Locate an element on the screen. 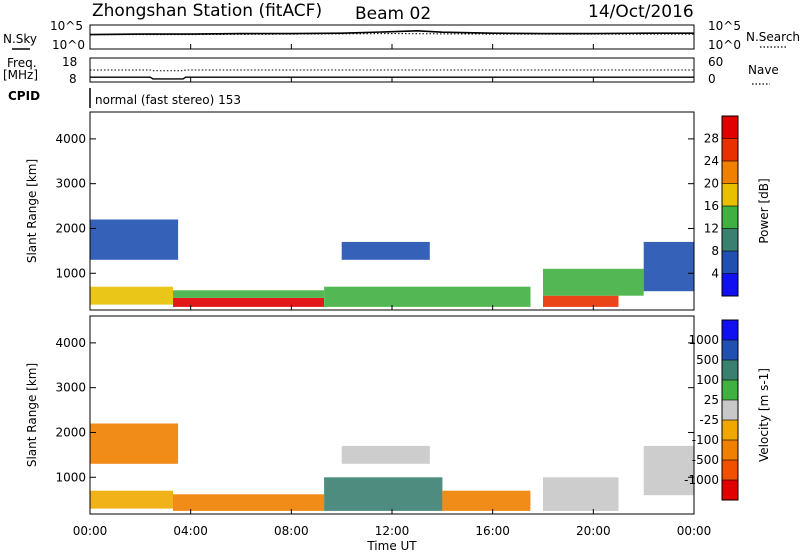  power-cbar-label-4: 20 is located at coordinates (711, 184).